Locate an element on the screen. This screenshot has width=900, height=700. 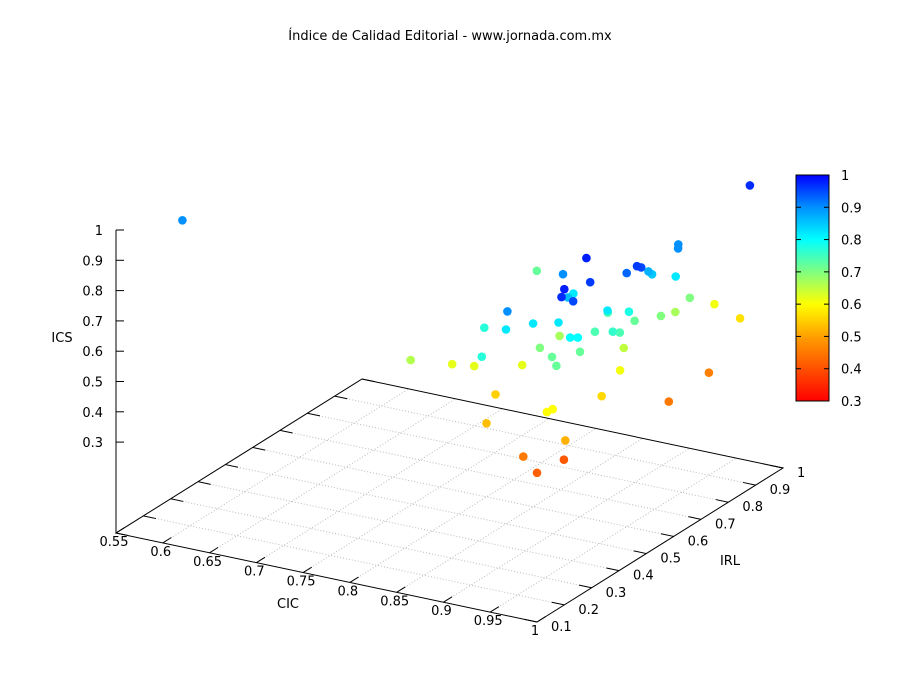
z-tick-label: 0.4 is located at coordinates (92, 413).